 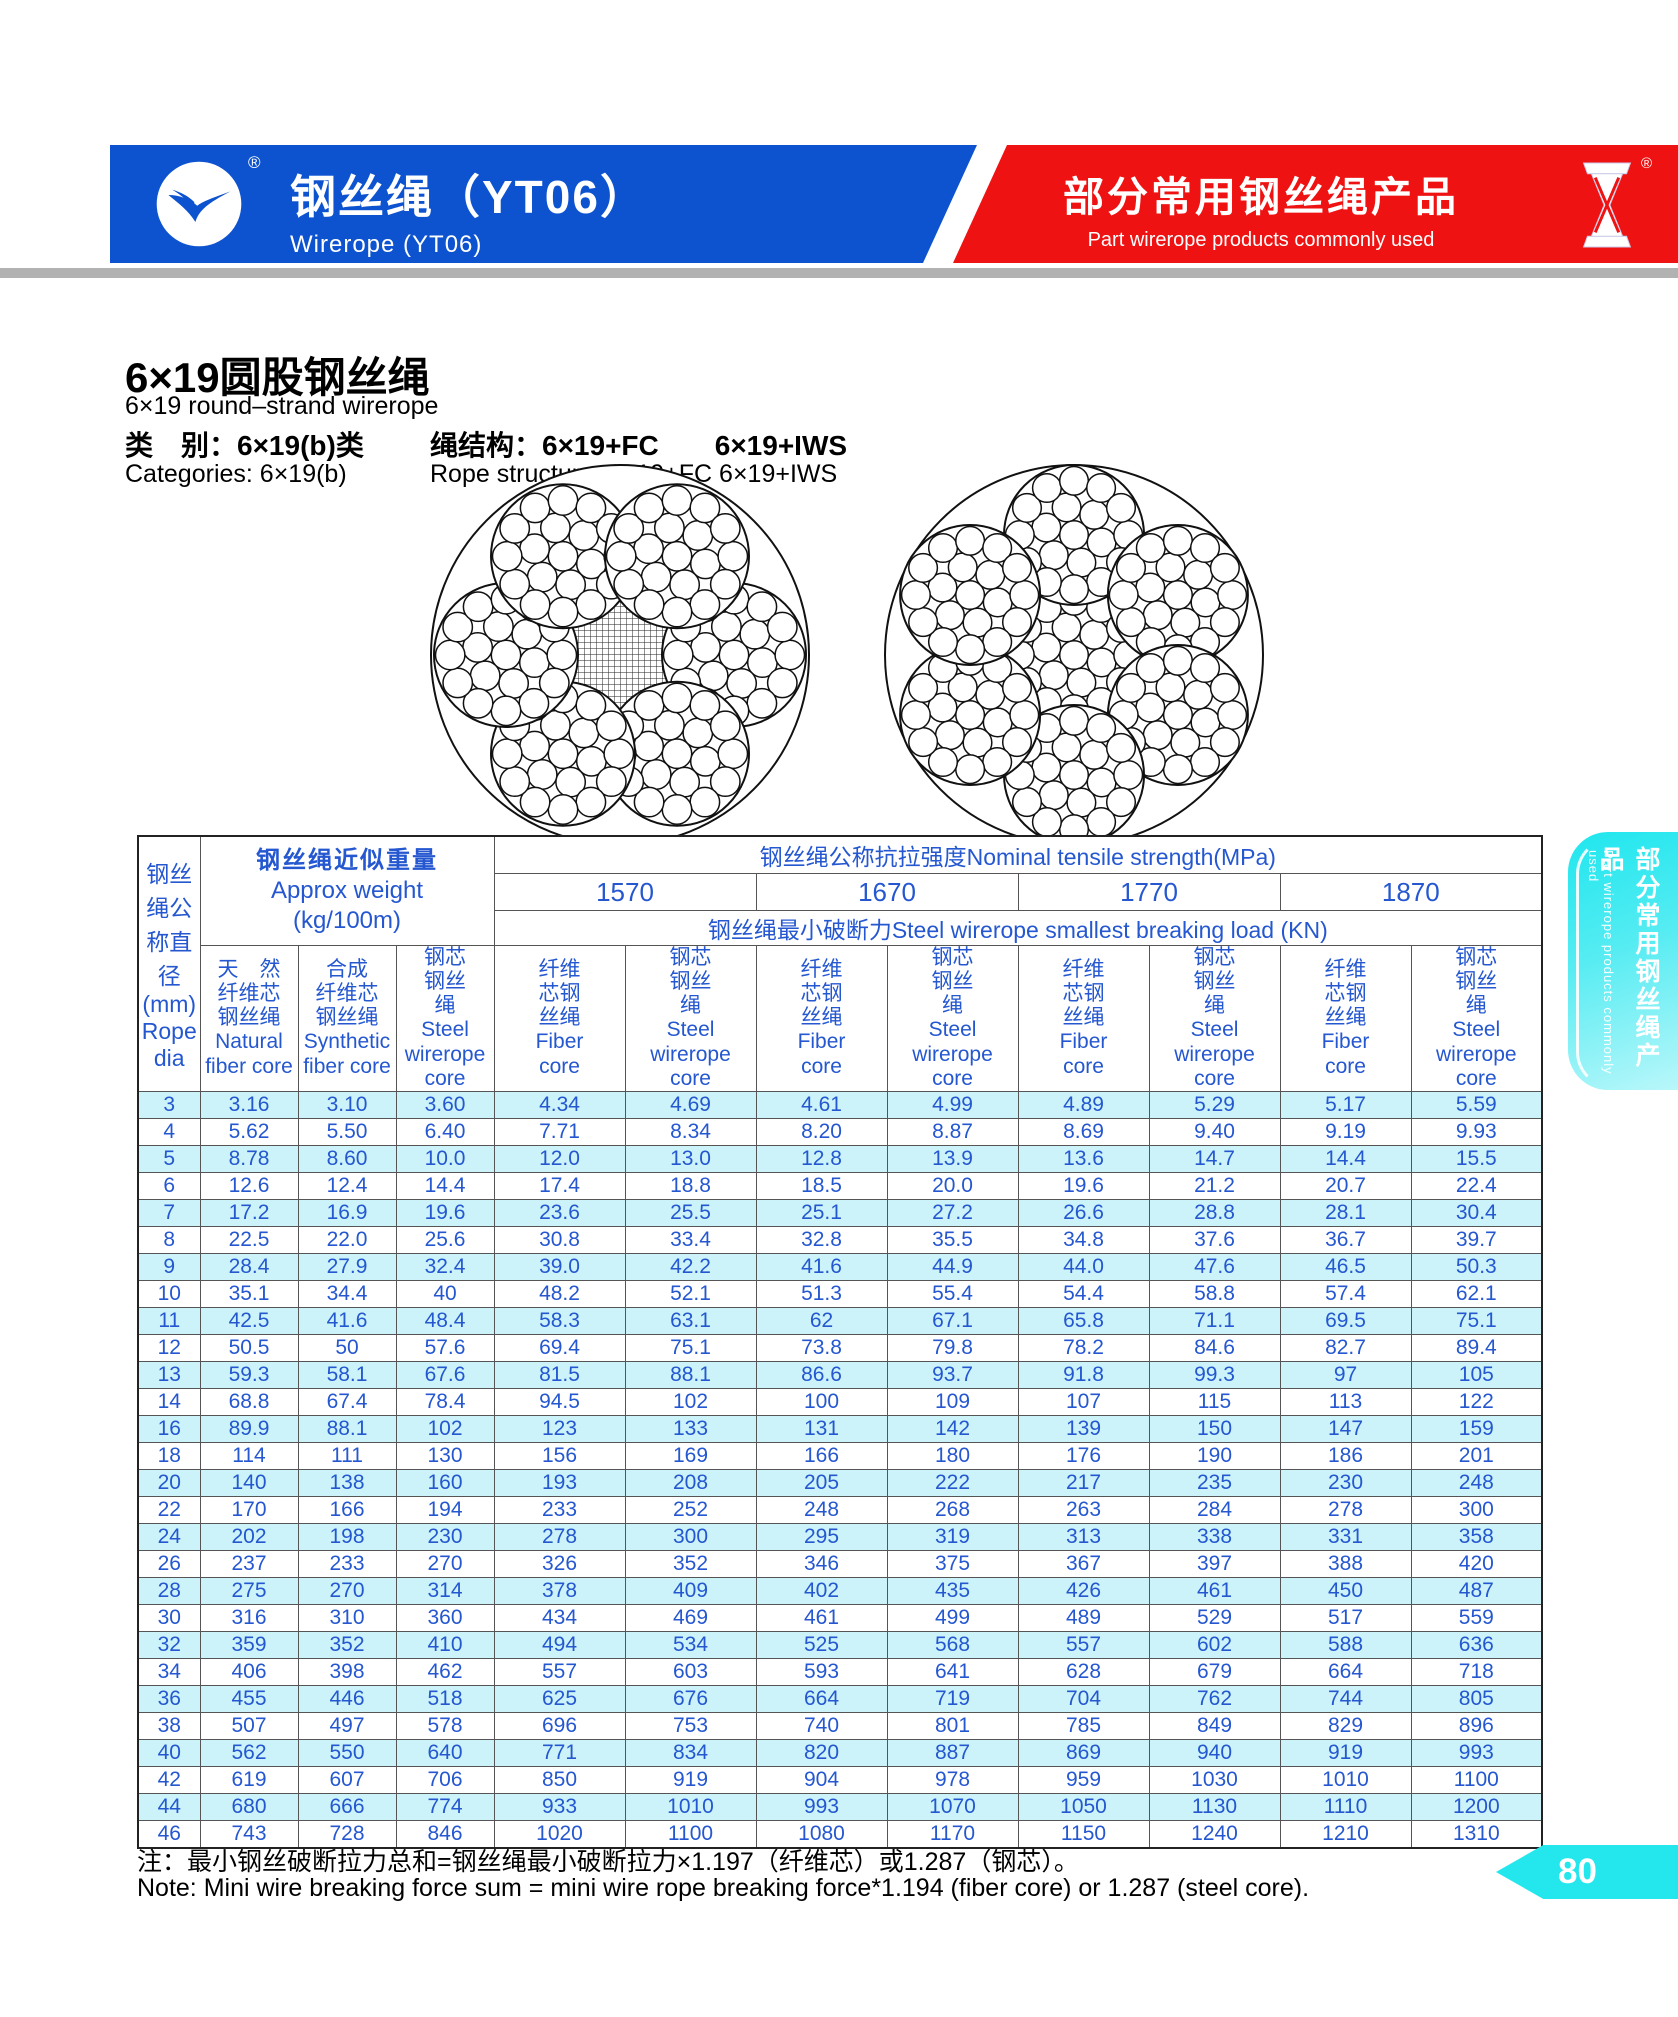 I want to click on table-cell: 102, so click(x=445, y=1428).